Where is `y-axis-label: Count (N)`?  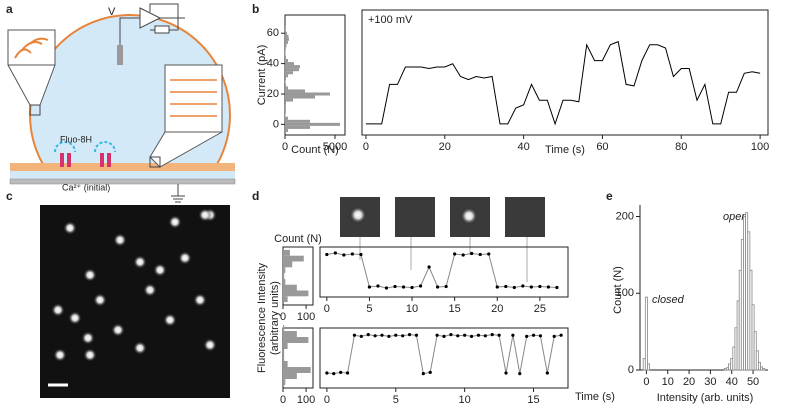
y-axis-label: Count (N) is located at coordinates (618, 290).